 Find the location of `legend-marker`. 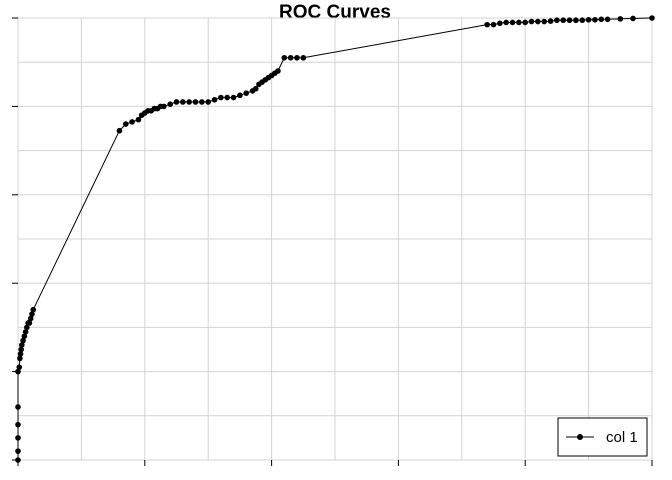

legend-marker is located at coordinates (580, 437).